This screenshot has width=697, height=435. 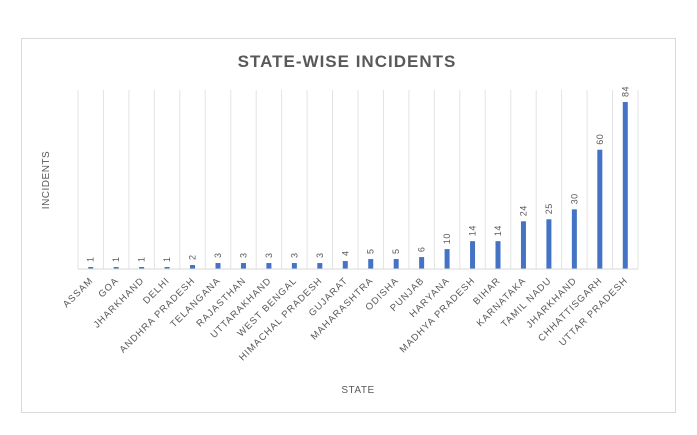 I want to click on data-label: 24, so click(x=523, y=210).